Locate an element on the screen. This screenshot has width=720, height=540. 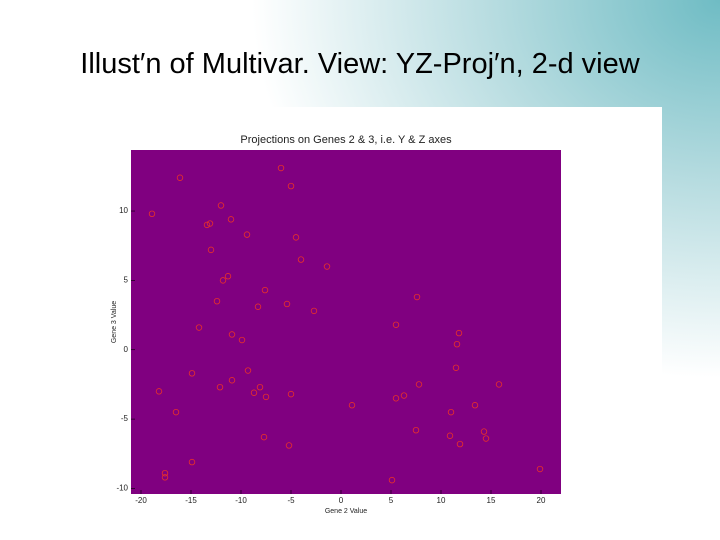
y-tick-label: -5 is located at coordinates (125, 418).